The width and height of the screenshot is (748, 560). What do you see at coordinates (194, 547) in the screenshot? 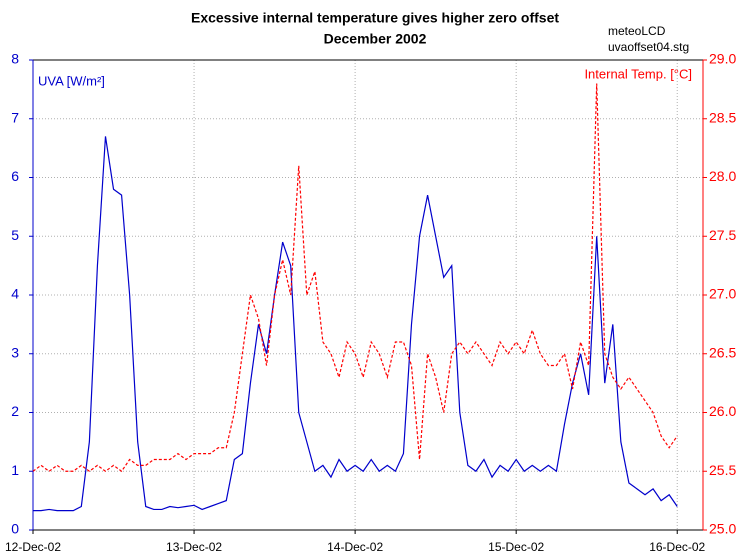
I see `x-tick-label: 13-Dec-02` at bounding box center [194, 547].